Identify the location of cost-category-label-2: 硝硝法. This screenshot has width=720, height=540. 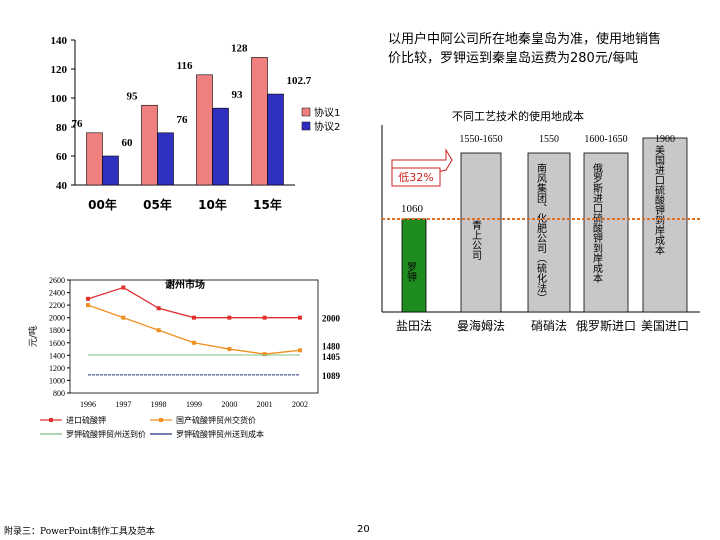
(549, 326).